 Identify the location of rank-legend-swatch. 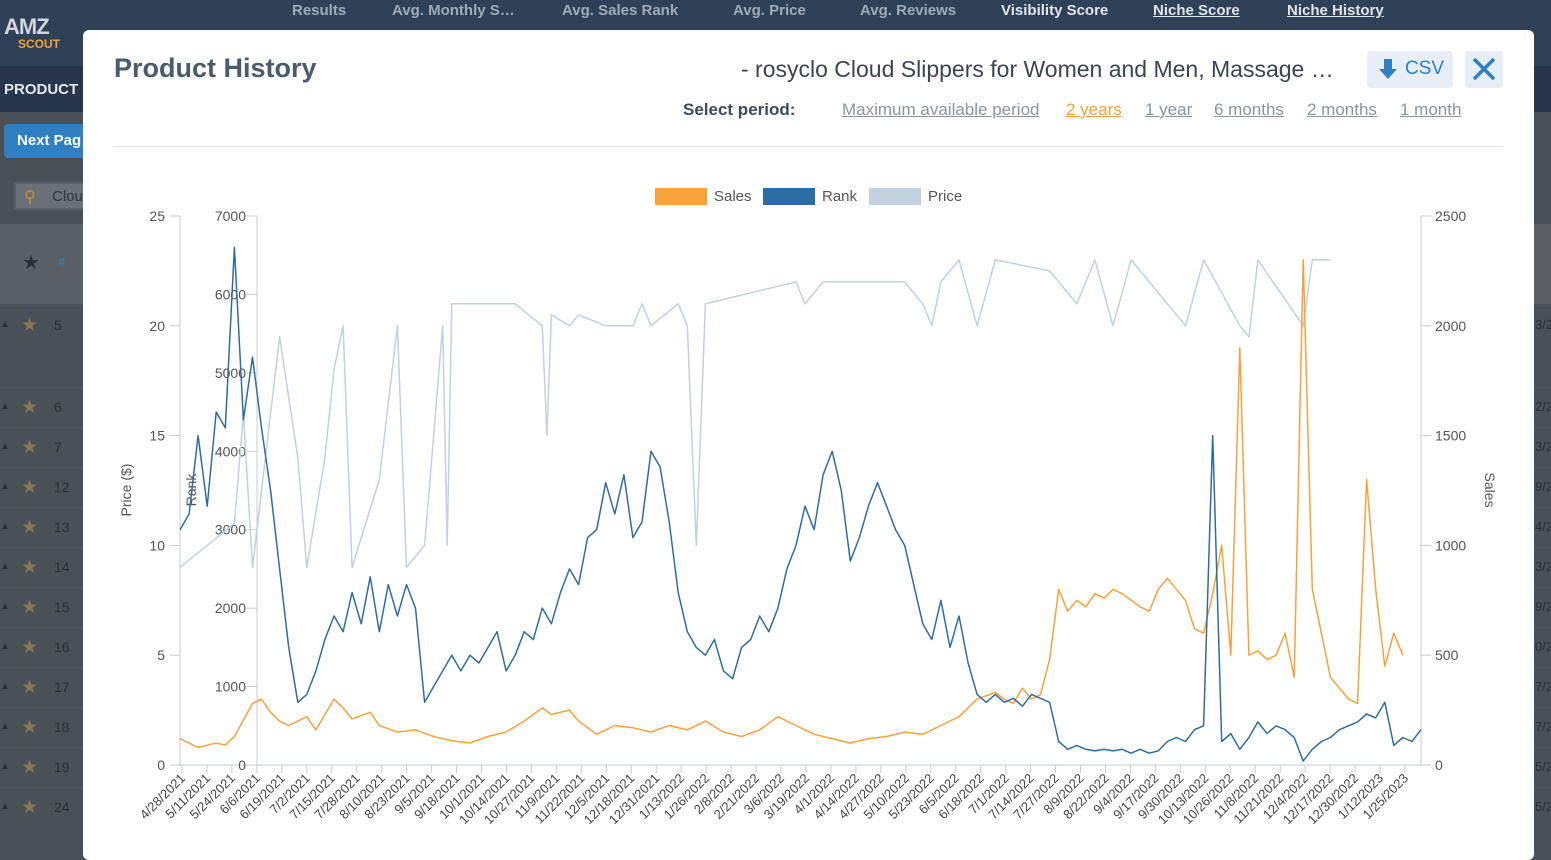
(789, 196).